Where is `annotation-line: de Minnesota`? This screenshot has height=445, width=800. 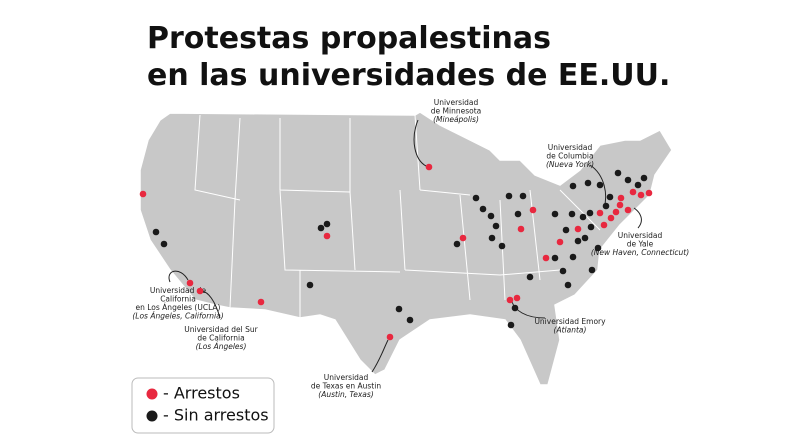
annotation-line: de Minnesota is located at coordinates (456, 111).